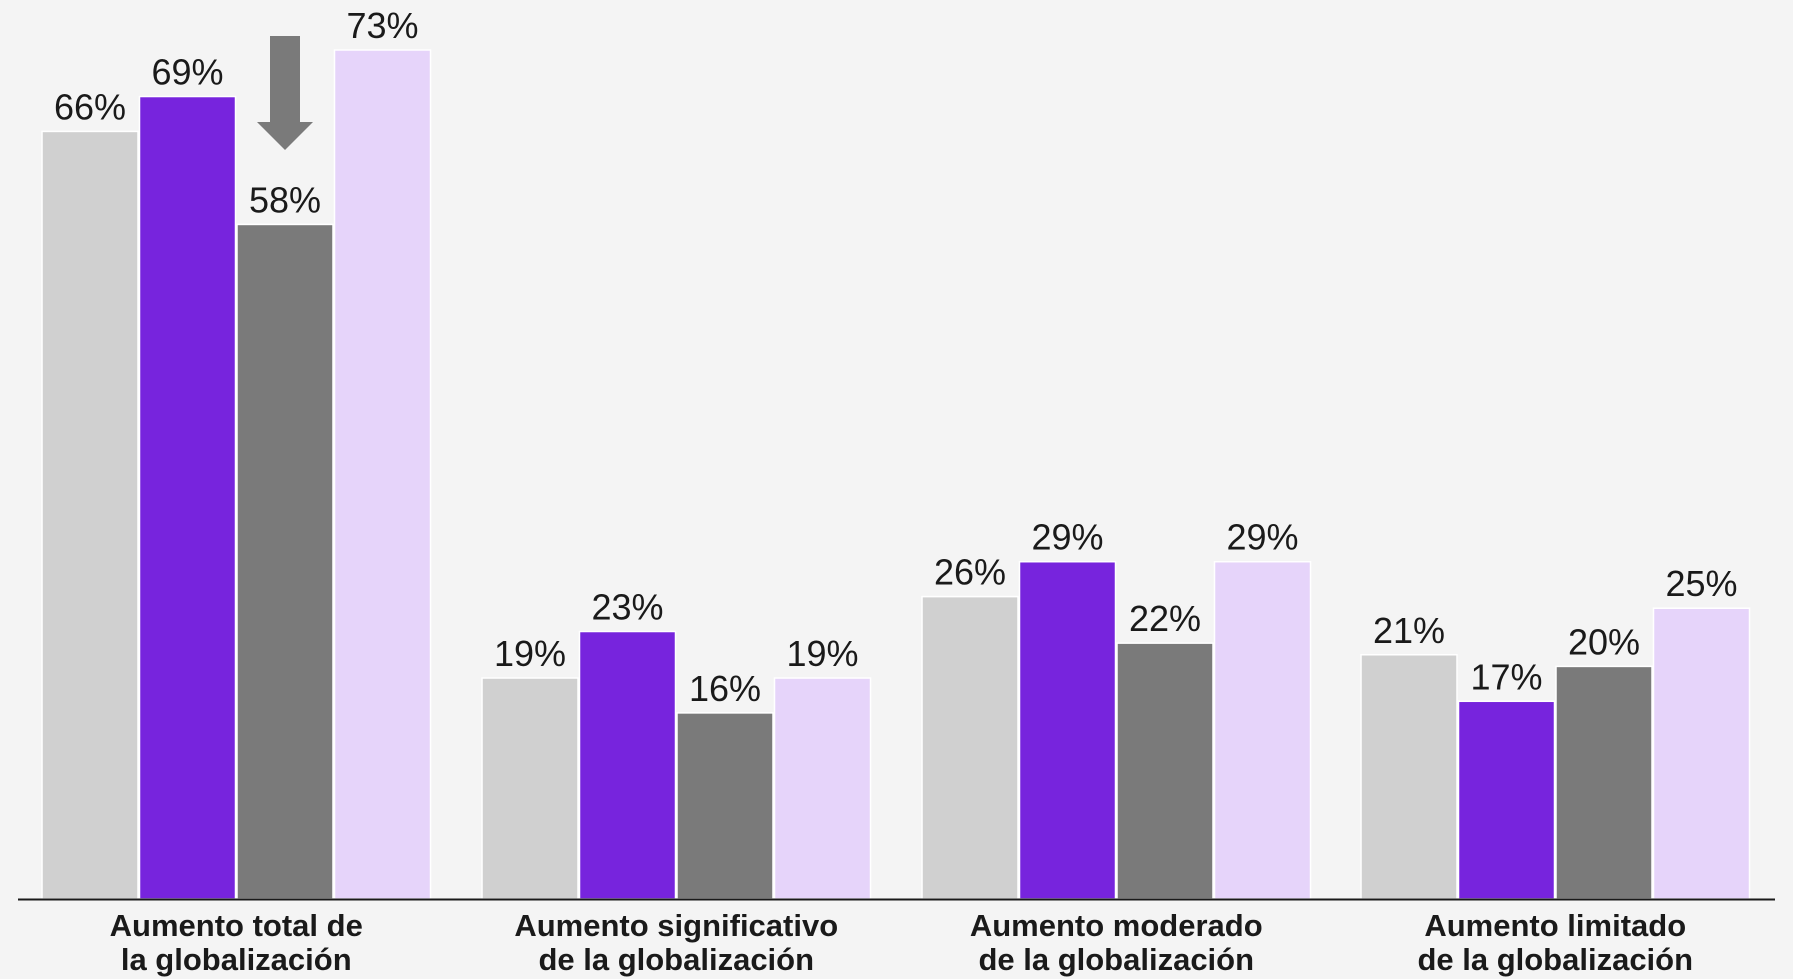 Image resolution: width=1793 pixels, height=979 pixels. I want to click on category-label: Aumento significativo, so click(676, 925).